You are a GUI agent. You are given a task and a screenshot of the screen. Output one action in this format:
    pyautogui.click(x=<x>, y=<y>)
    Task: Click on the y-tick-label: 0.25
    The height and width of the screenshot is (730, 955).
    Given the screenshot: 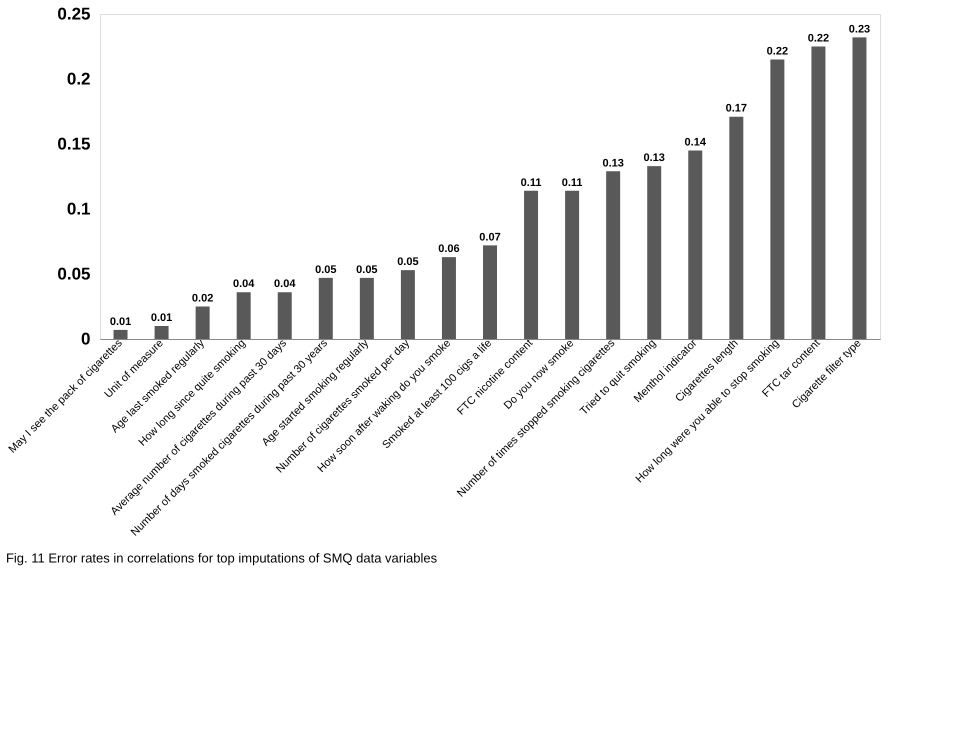 What is the action you would take?
    pyautogui.click(x=73, y=14)
    